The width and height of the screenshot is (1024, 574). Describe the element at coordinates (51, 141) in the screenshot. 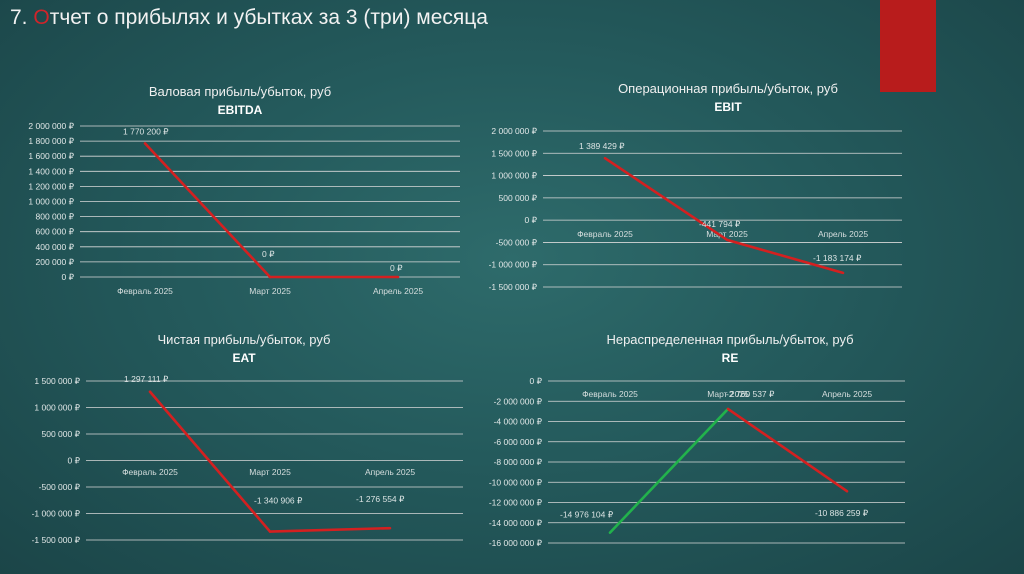

I see `y-tick-label: 1 800 000 ₽` at that location.